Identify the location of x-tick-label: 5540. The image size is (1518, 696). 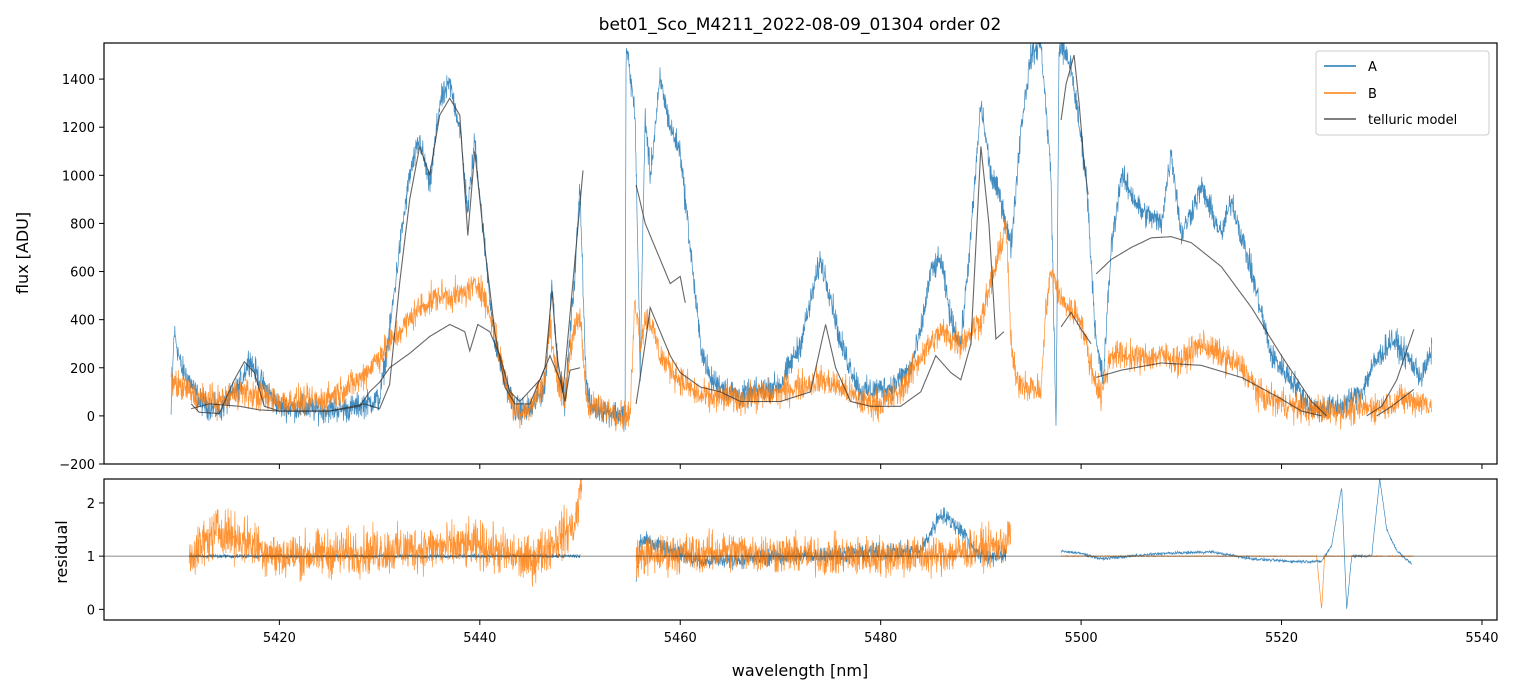
(1481, 638).